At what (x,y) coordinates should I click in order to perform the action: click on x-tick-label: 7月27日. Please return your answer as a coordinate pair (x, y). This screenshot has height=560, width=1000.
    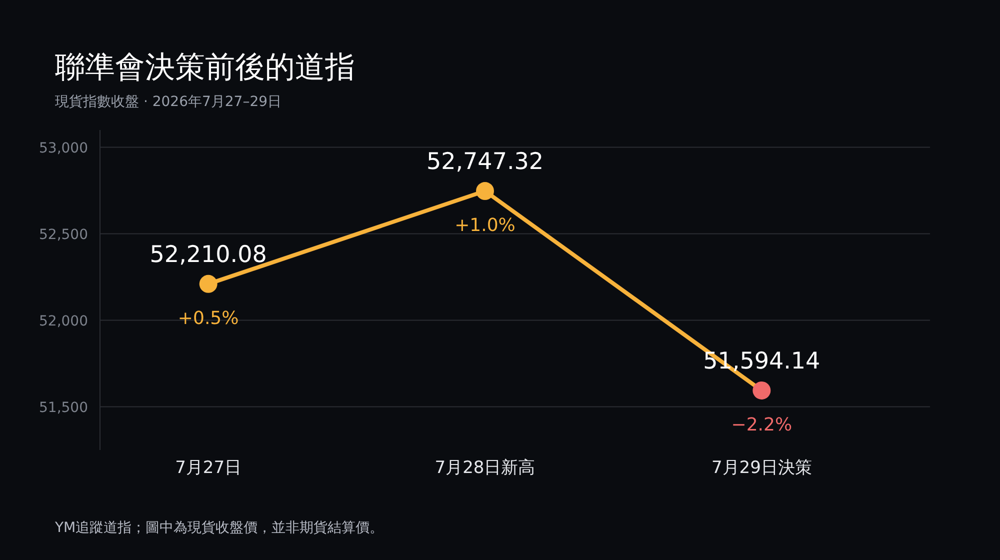
    Looking at the image, I should click on (208, 468).